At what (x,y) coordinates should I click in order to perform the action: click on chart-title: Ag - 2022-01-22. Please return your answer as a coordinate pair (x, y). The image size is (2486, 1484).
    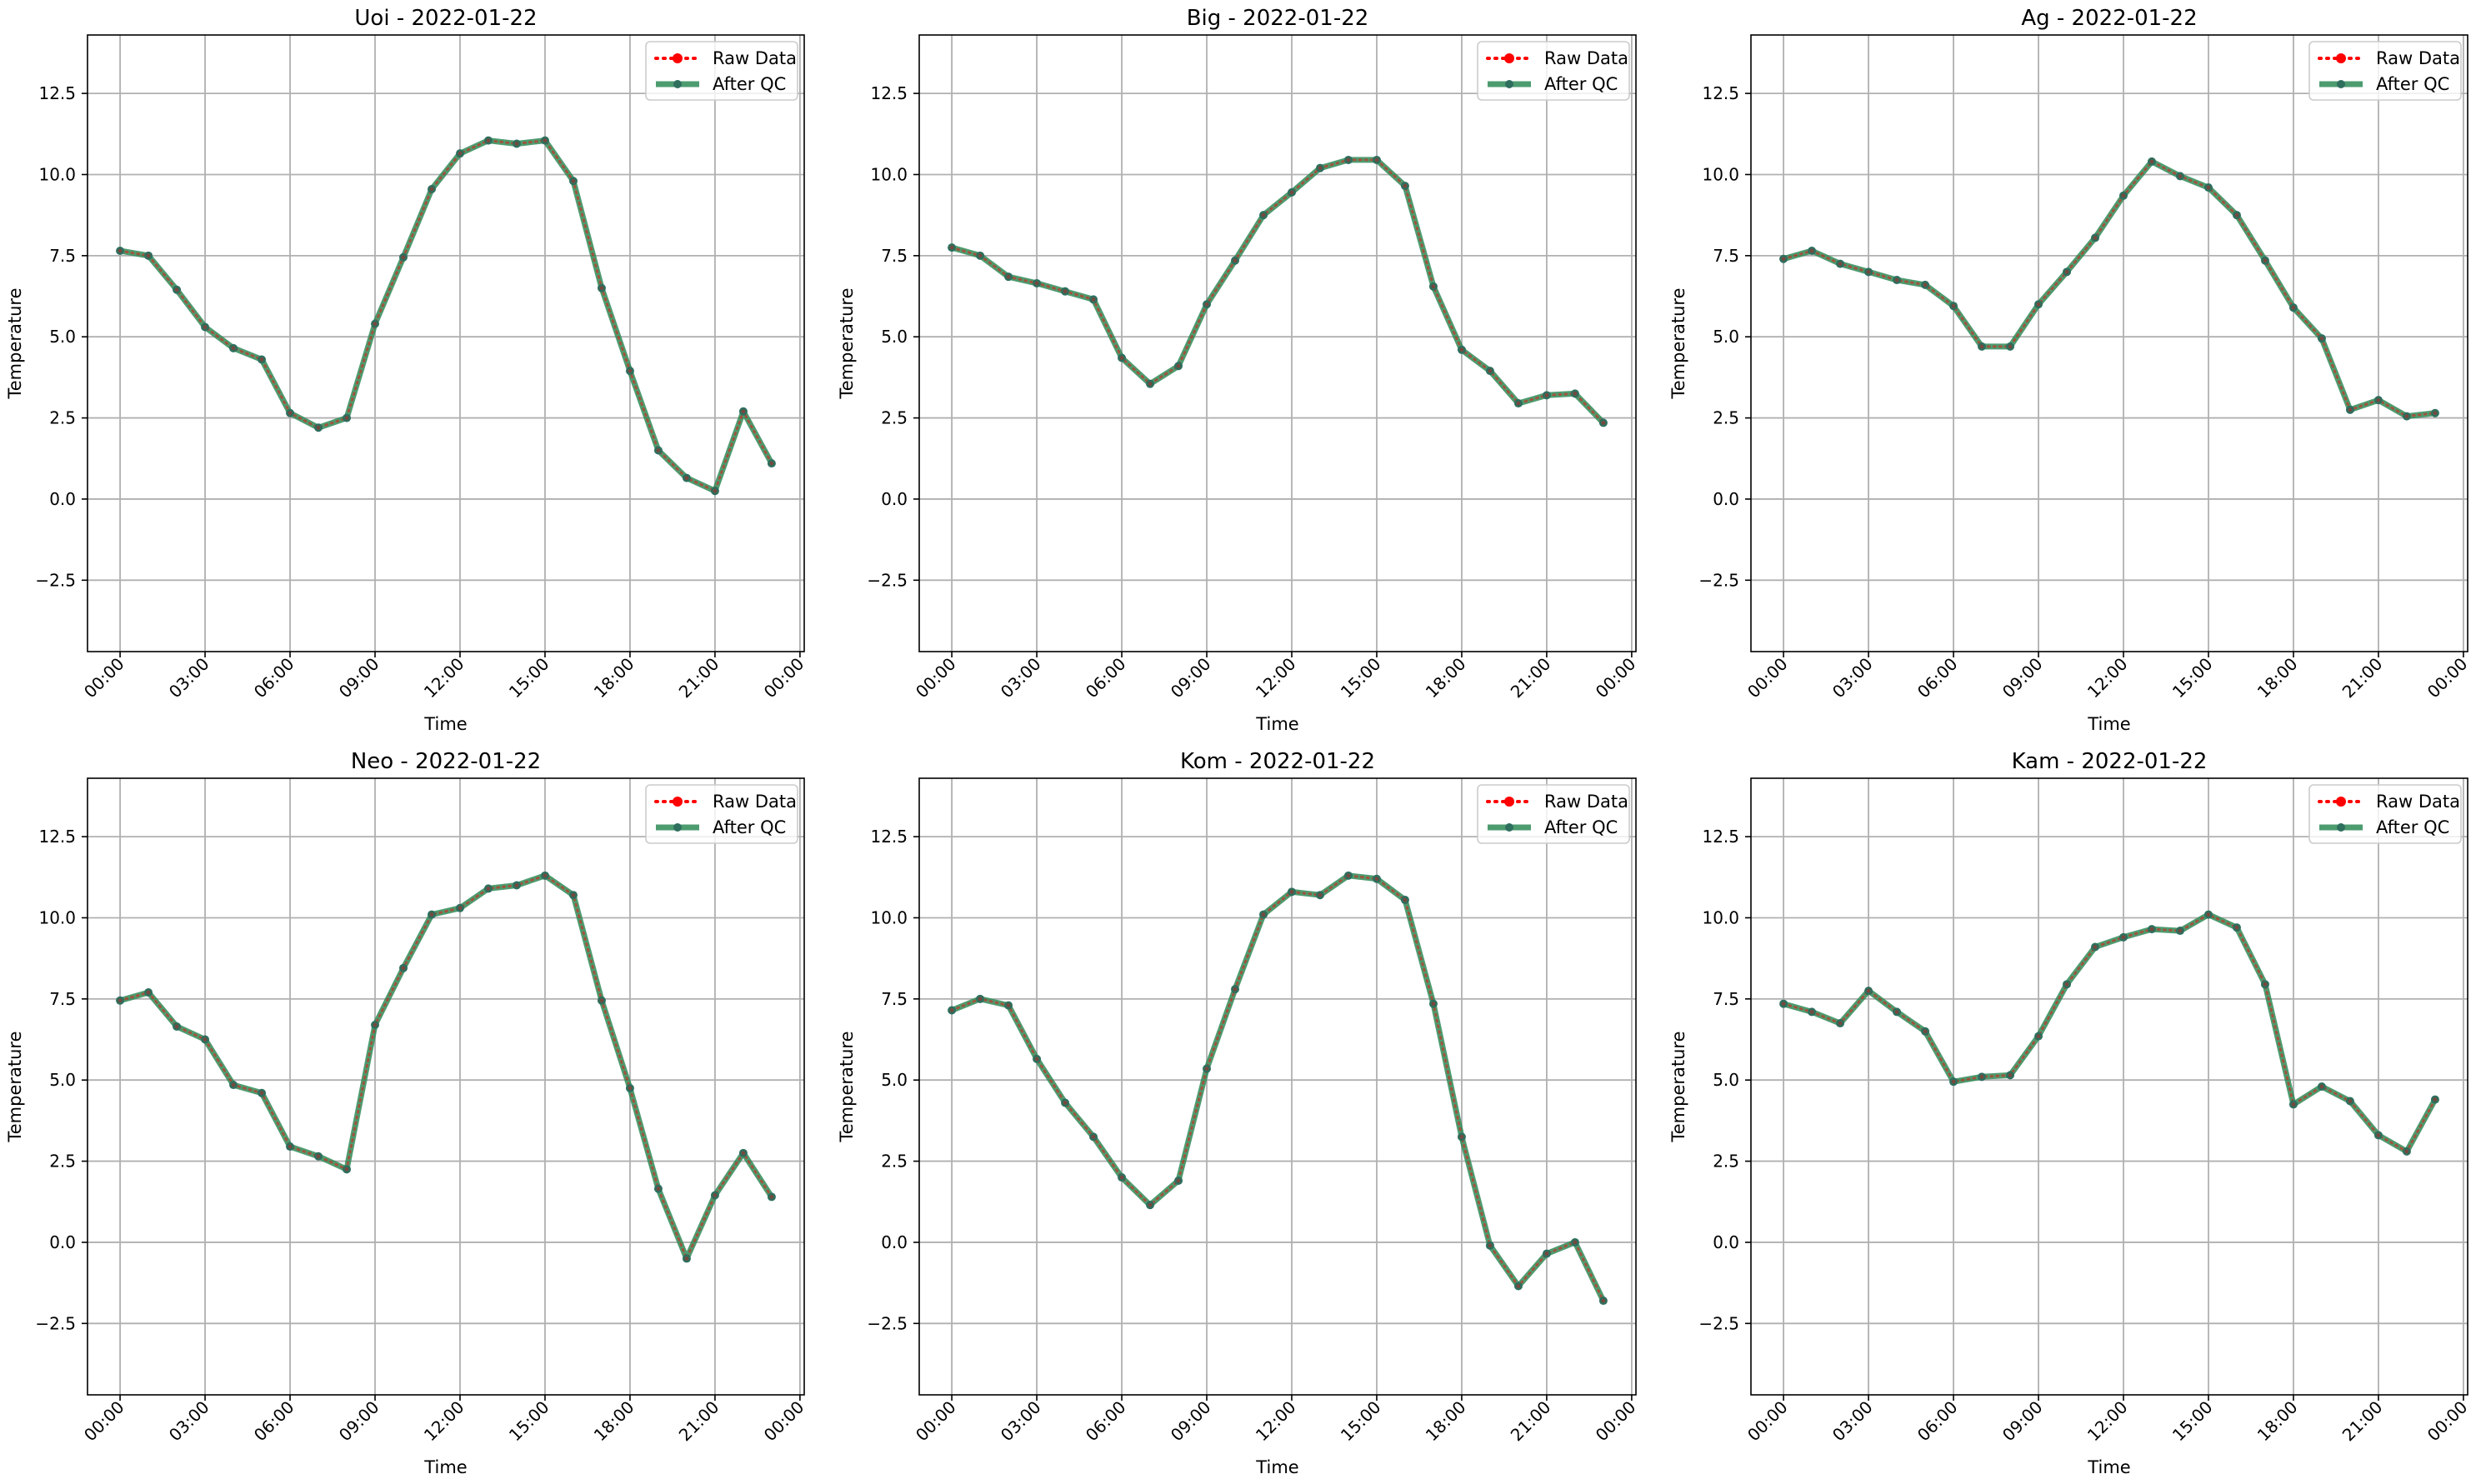
    Looking at the image, I should click on (2109, 18).